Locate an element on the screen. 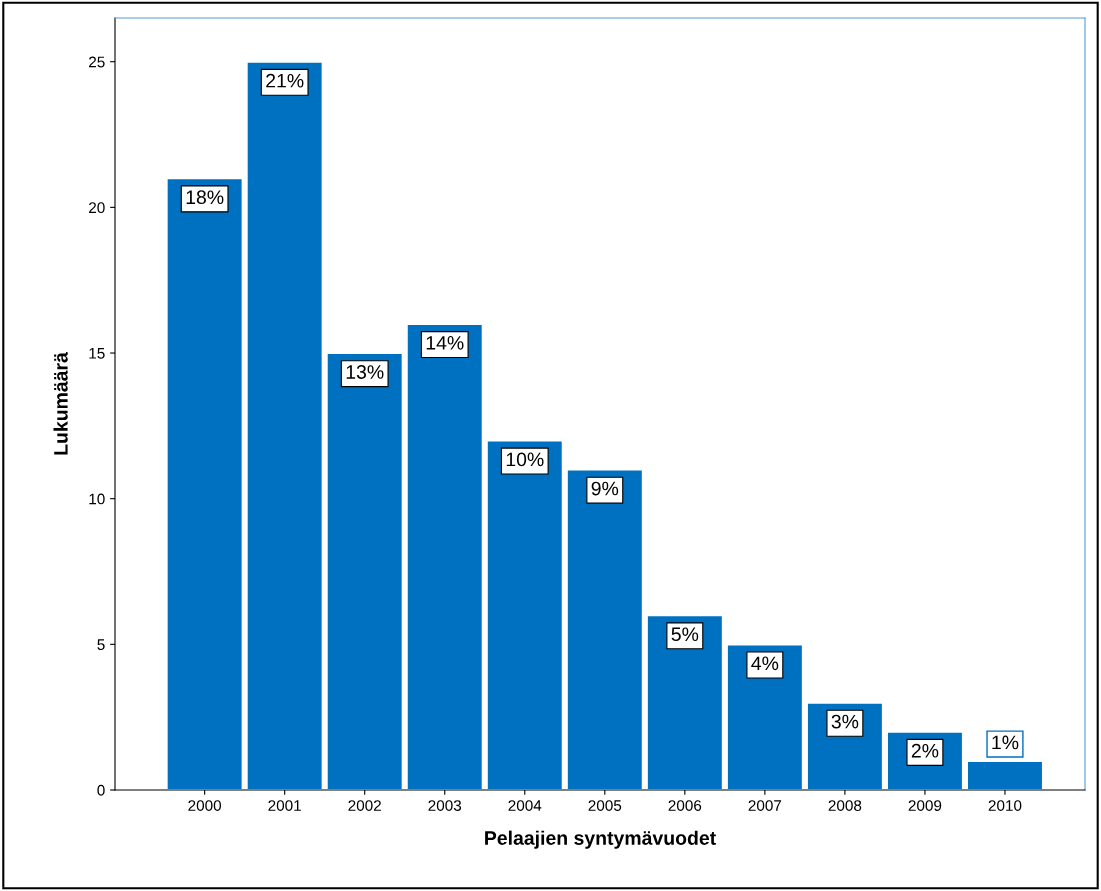 This screenshot has width=1101, height=891. annotation: 18% is located at coordinates (205, 197).